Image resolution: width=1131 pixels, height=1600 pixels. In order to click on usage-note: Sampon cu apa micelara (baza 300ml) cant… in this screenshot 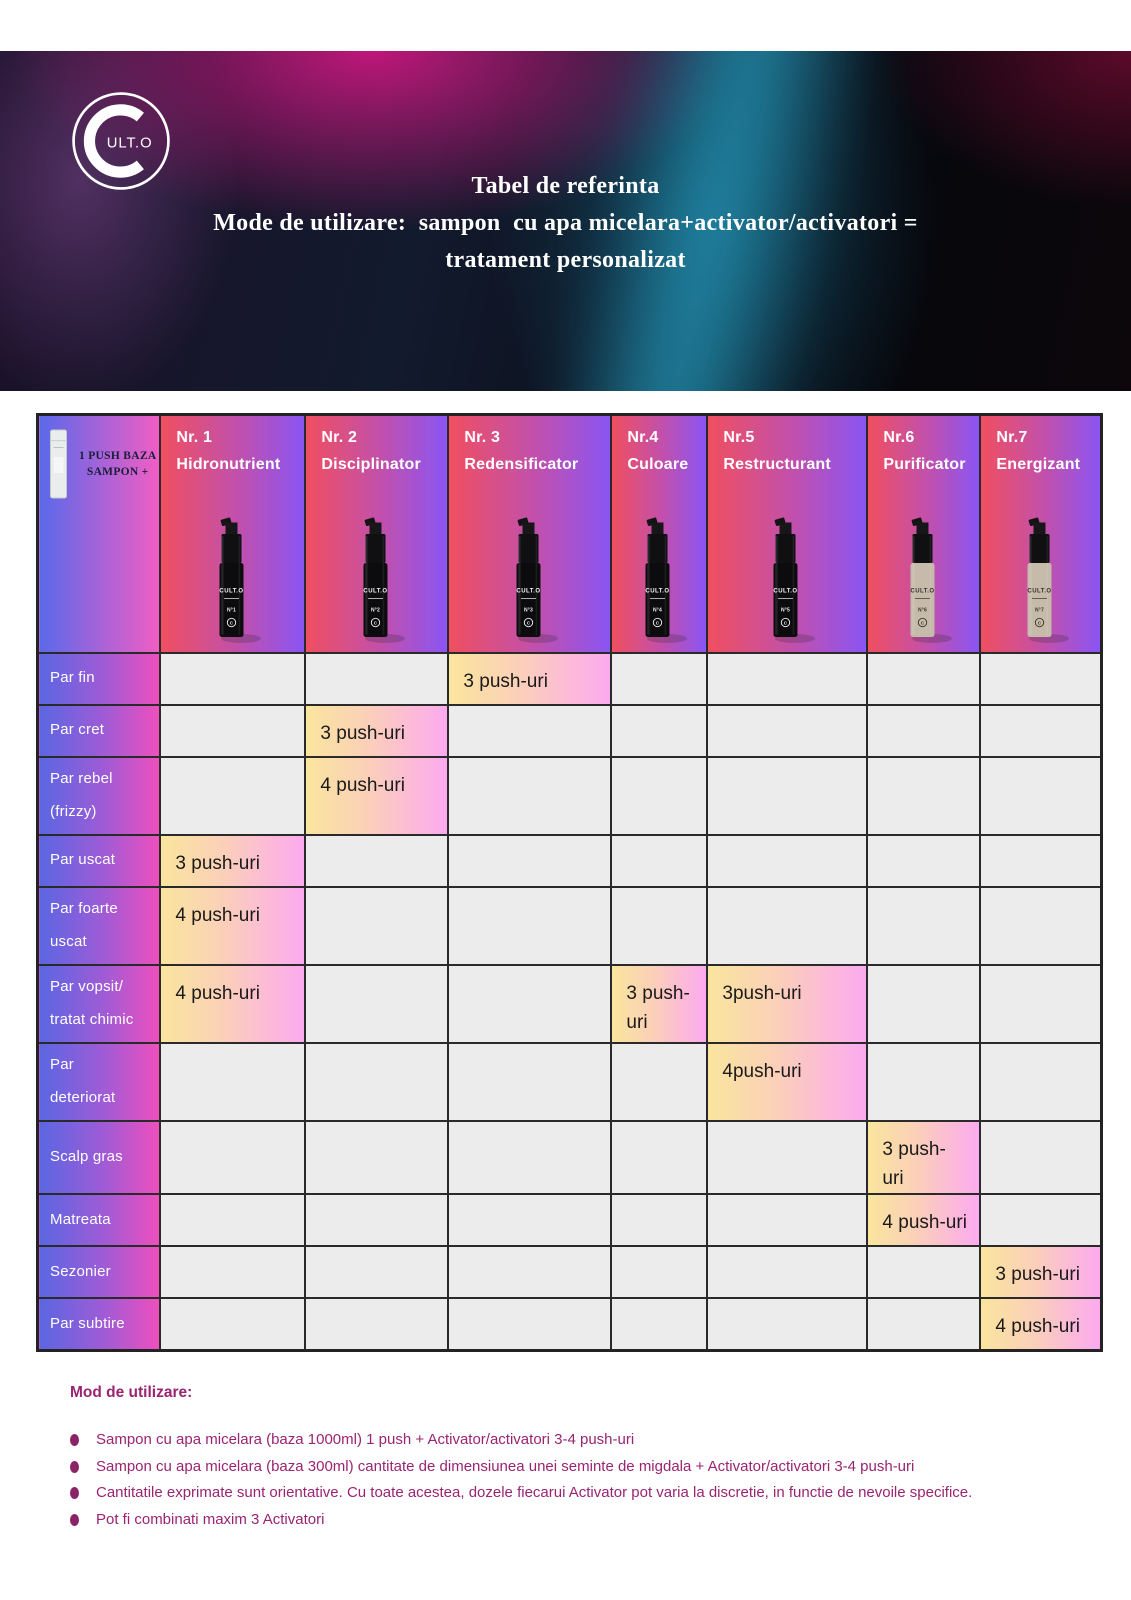, I will do `click(521, 1467)`.